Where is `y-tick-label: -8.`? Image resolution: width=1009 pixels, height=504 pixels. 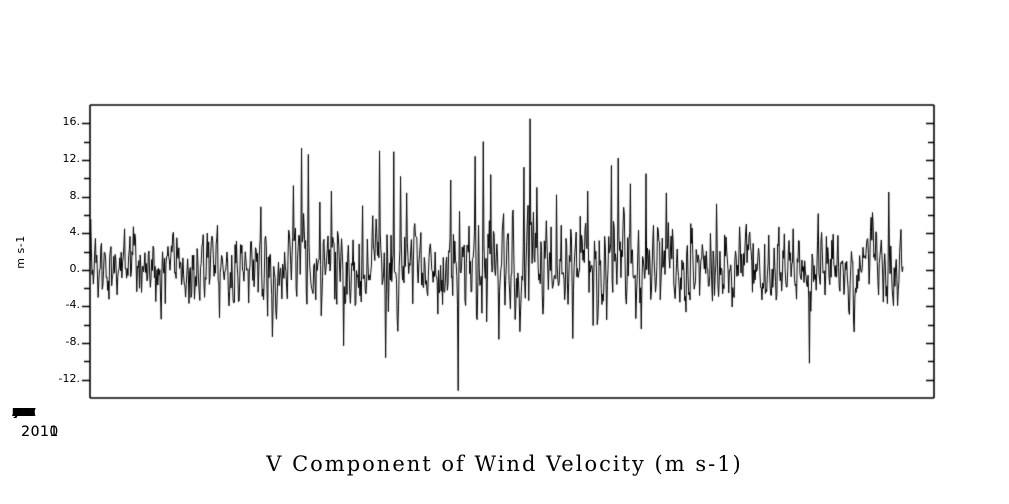 y-tick-label: -8. is located at coordinates (72, 342).